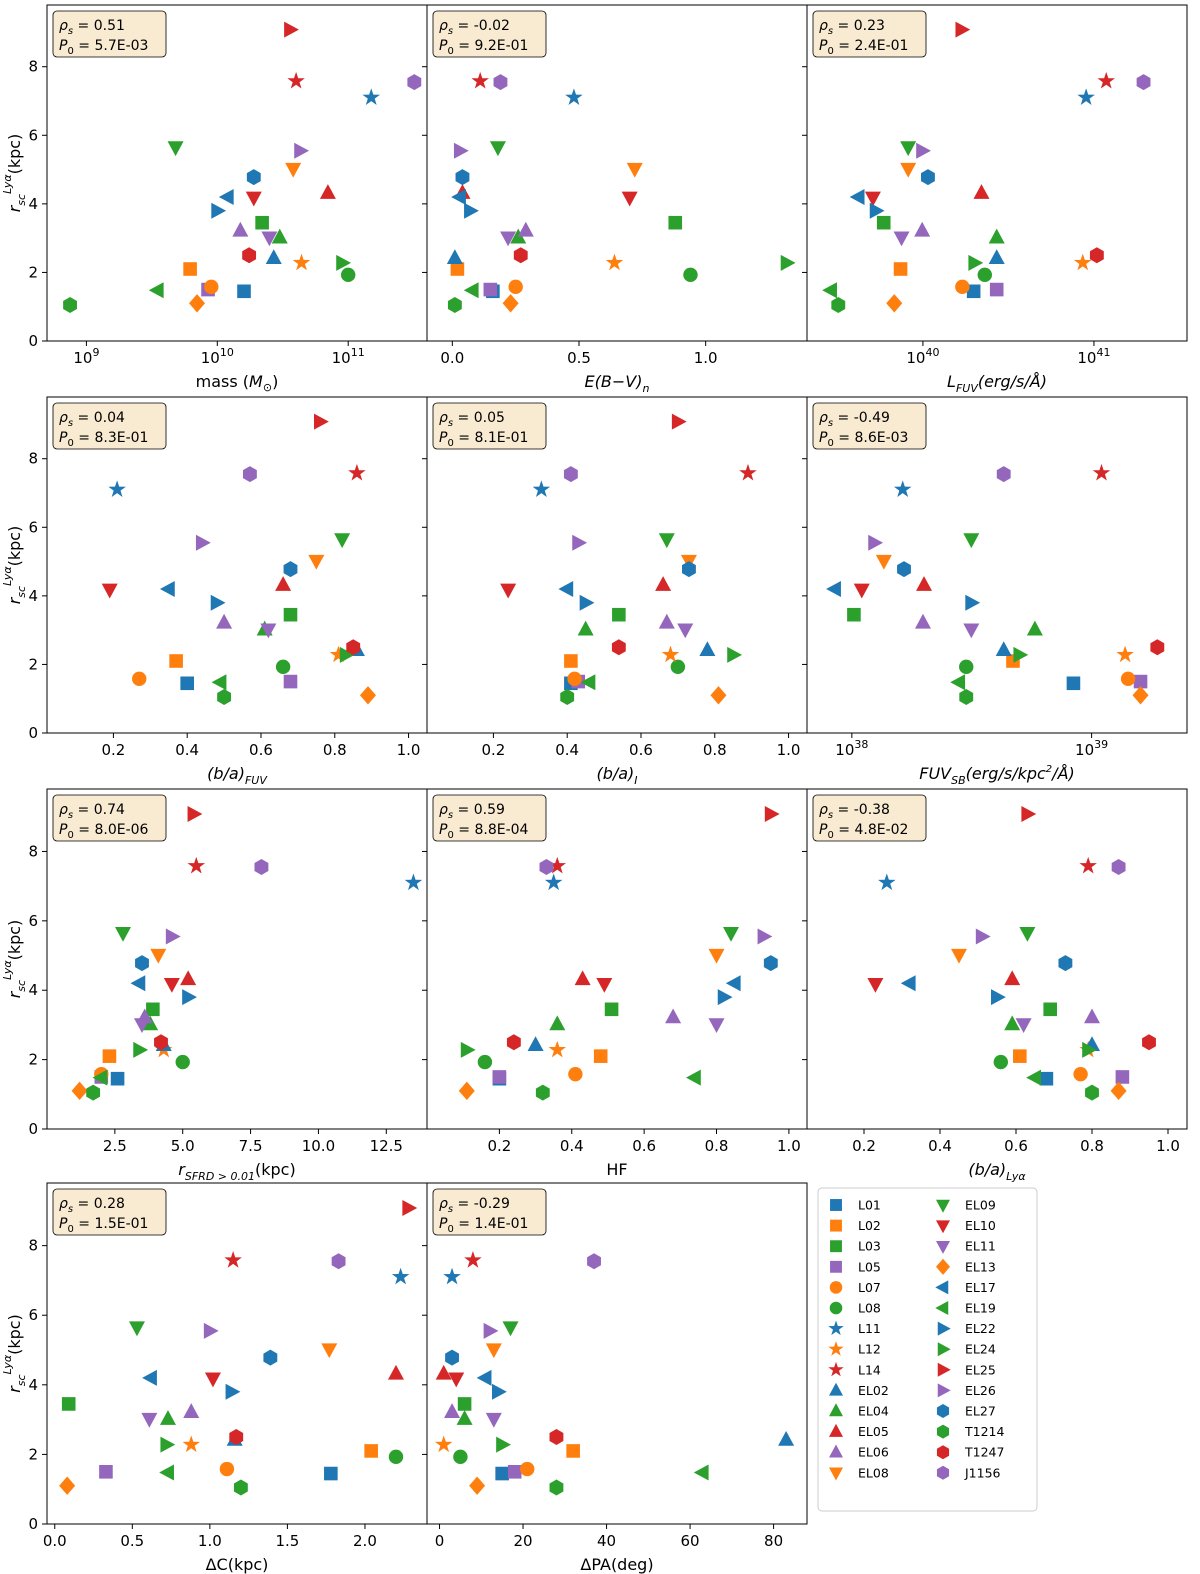 The image size is (1200, 1574). What do you see at coordinates (980, 1411) in the screenshot?
I see `legend-label: EL27` at bounding box center [980, 1411].